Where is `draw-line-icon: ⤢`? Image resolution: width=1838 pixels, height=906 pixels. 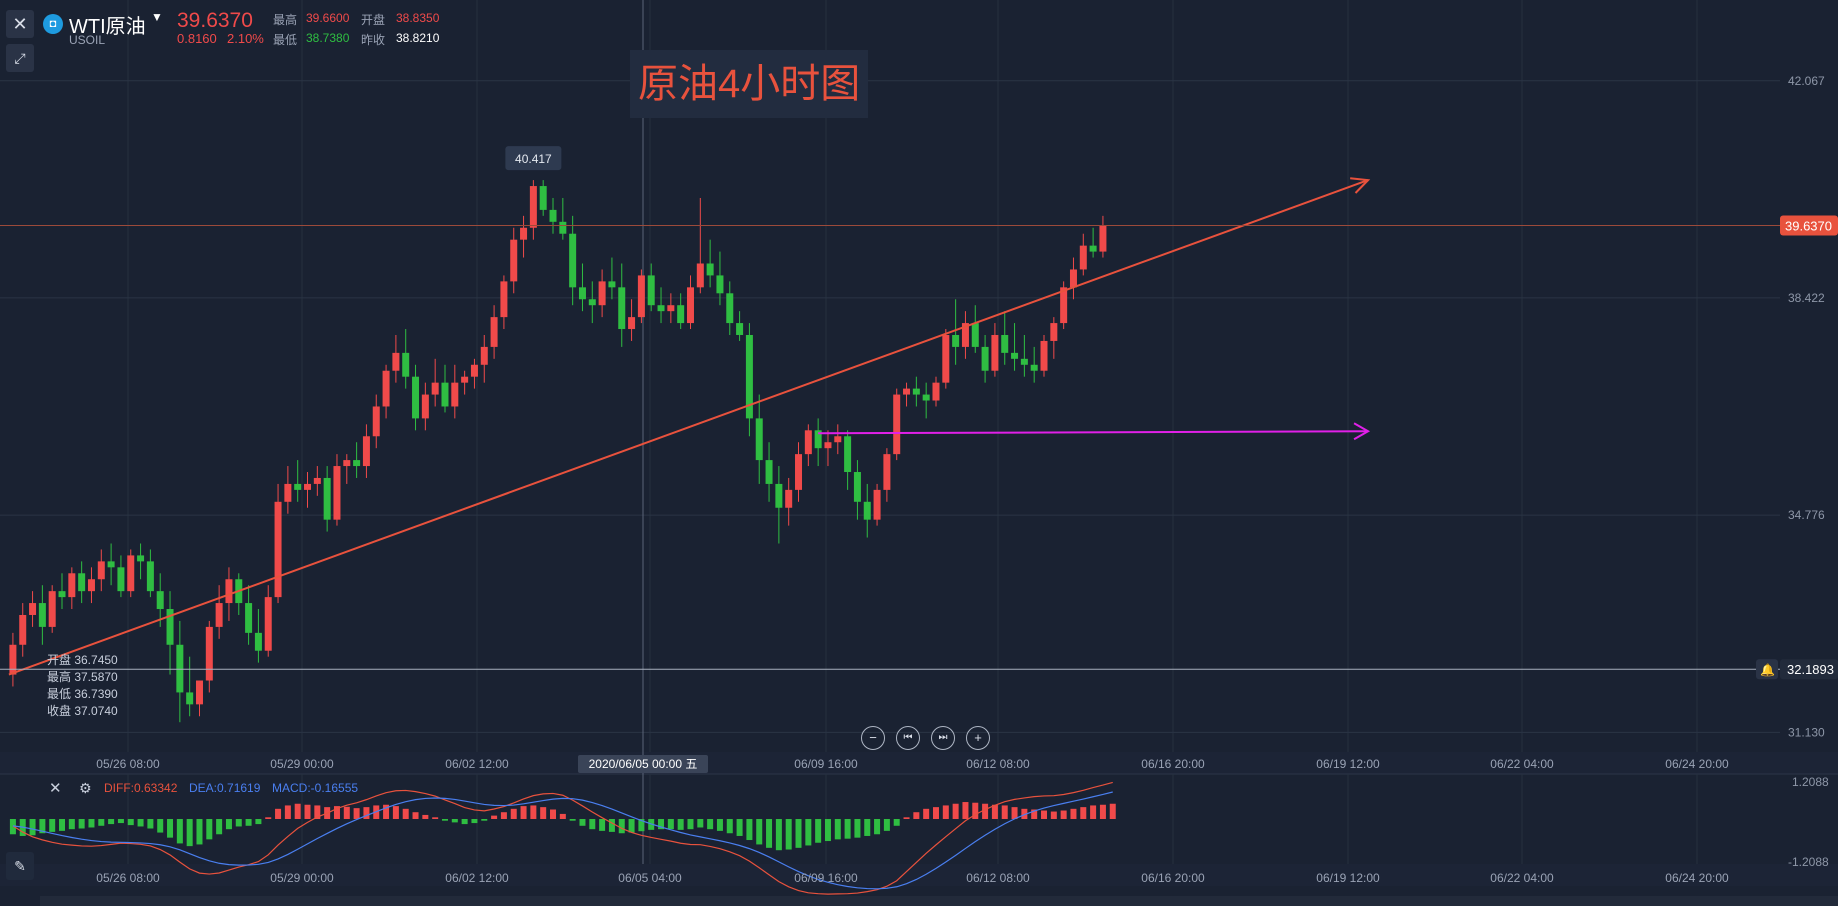 draw-line-icon: ⤢ is located at coordinates (20, 58).